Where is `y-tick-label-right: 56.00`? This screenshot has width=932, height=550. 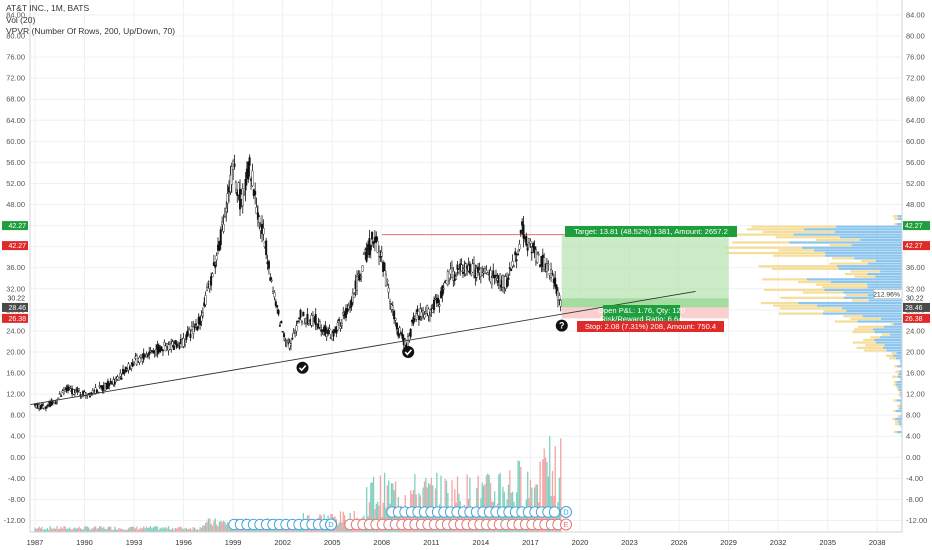
y-tick-label-right: 56.00 is located at coordinates (915, 162).